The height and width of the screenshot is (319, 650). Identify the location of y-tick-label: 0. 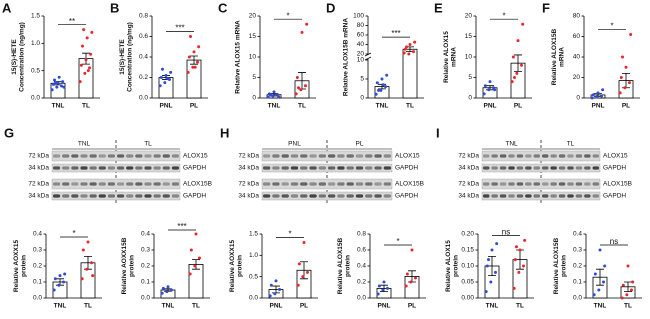
(578, 98).